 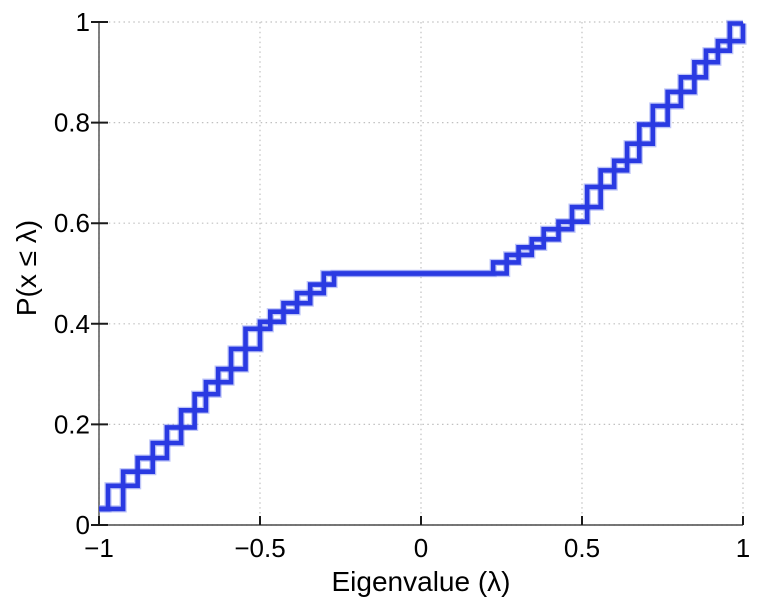 What do you see at coordinates (72, 123) in the screenshot?
I see `y-tick-label: 0.8` at bounding box center [72, 123].